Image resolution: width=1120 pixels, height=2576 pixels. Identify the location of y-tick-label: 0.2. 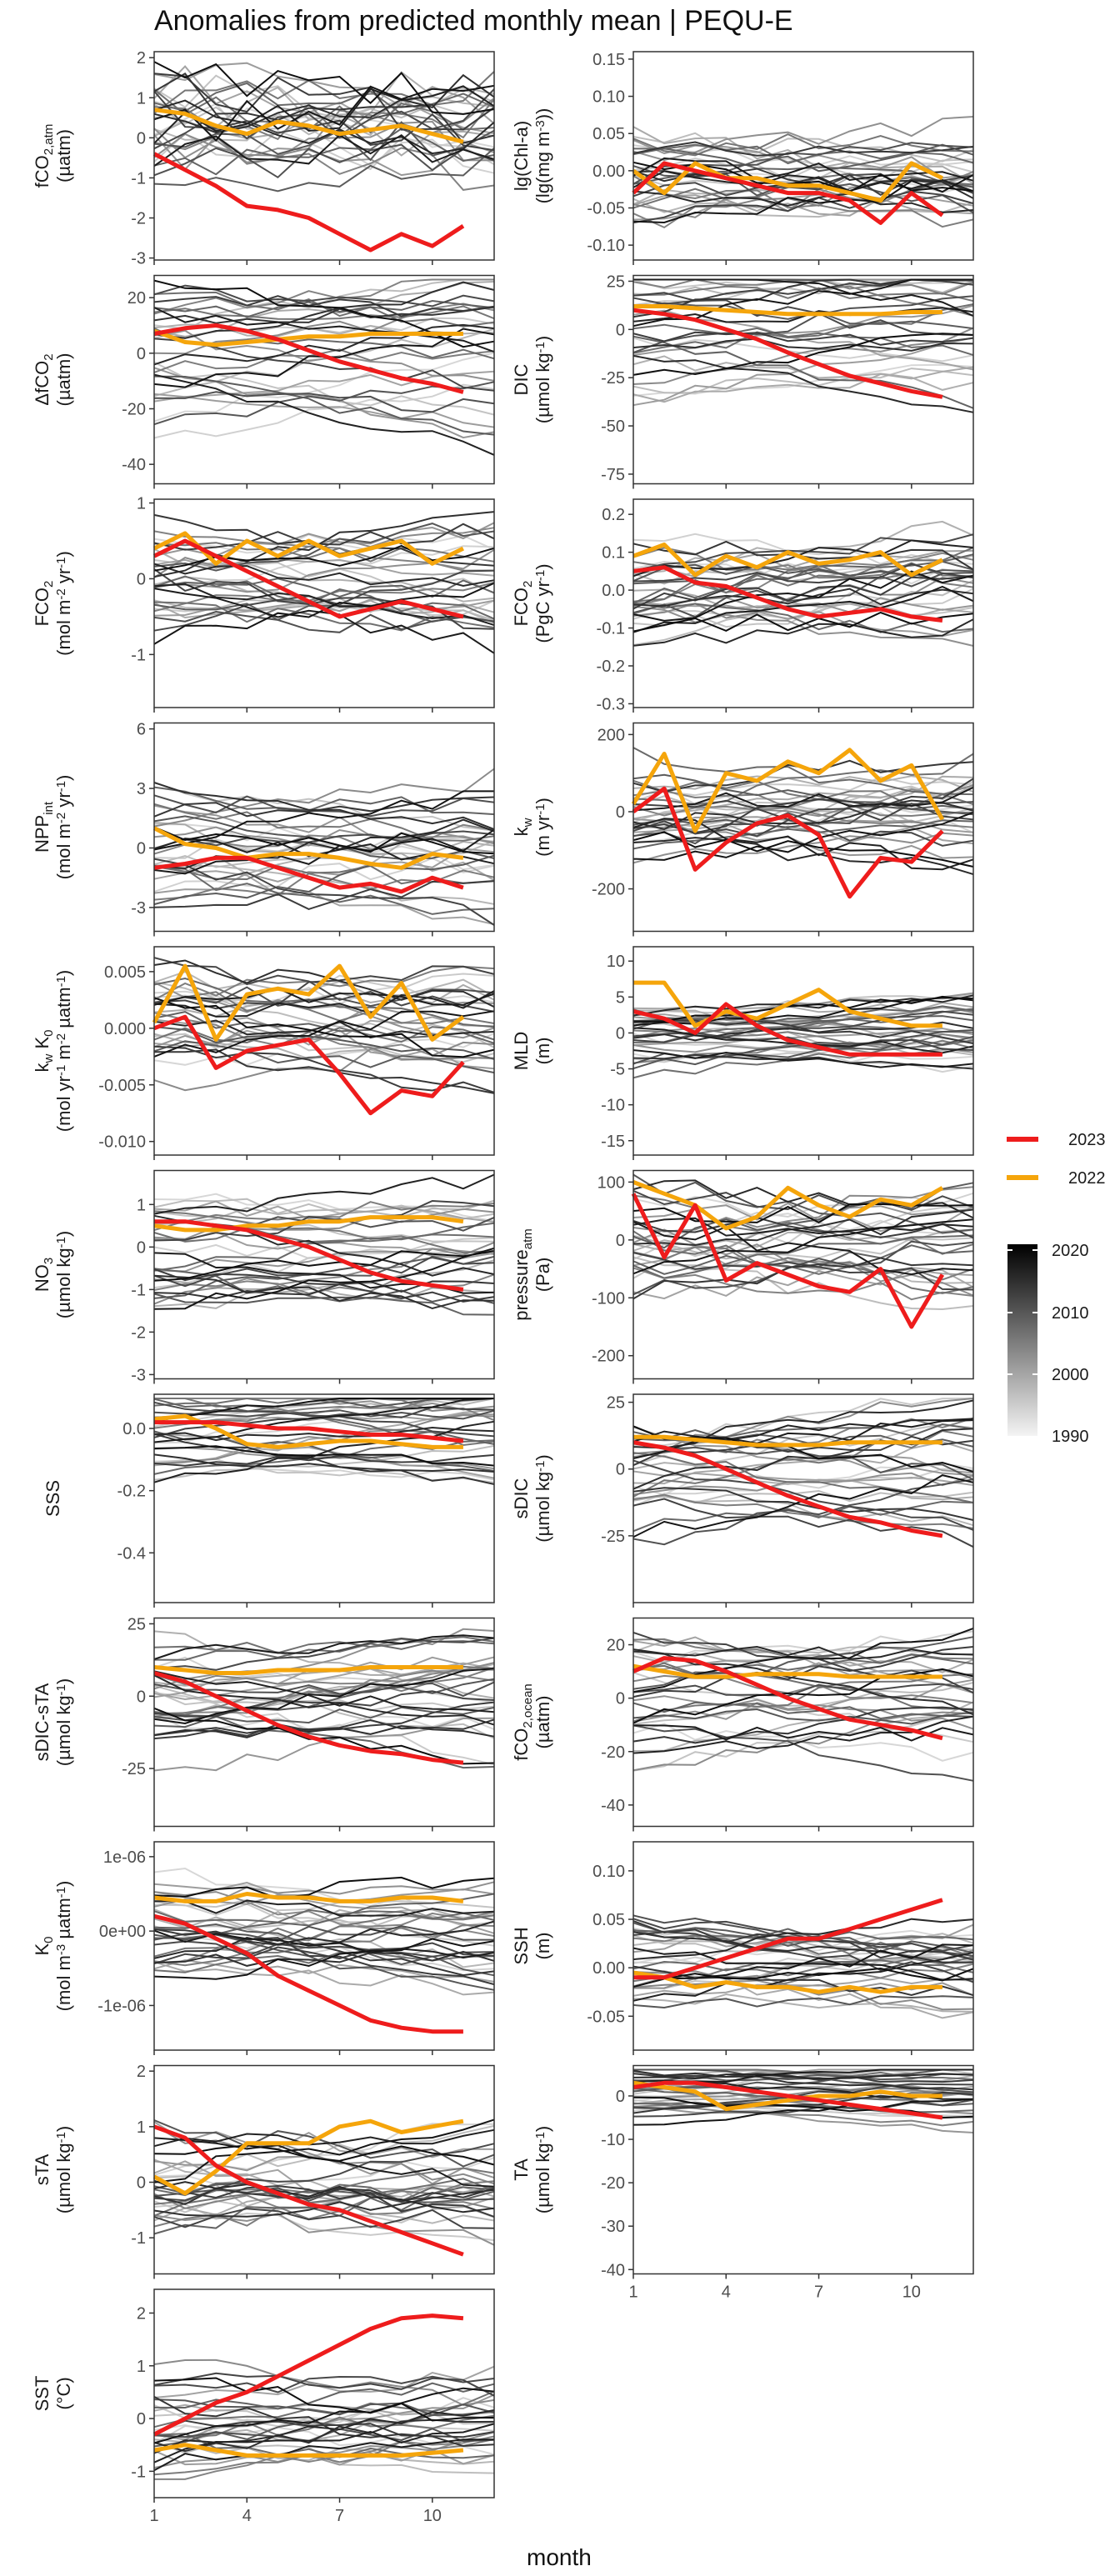
(613, 515).